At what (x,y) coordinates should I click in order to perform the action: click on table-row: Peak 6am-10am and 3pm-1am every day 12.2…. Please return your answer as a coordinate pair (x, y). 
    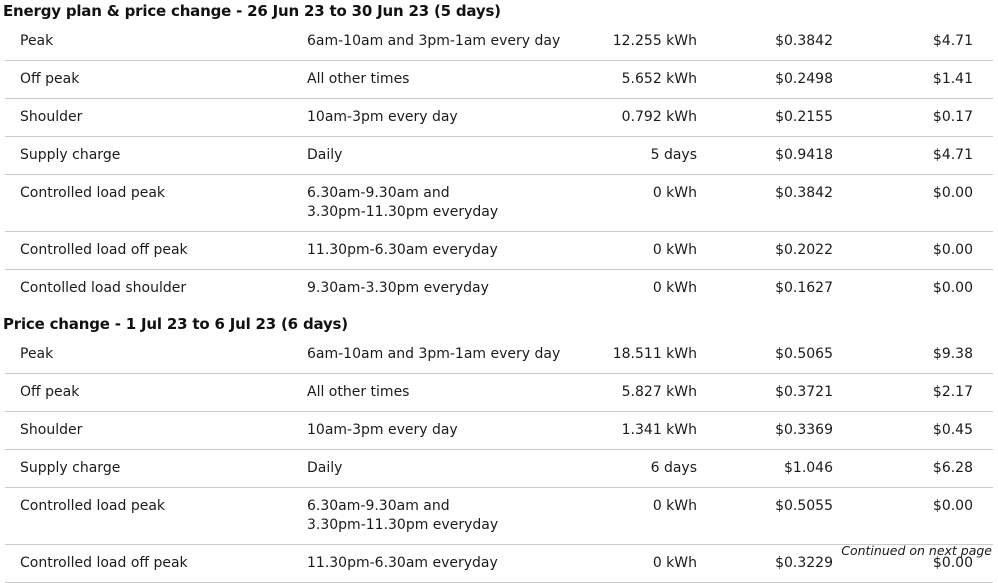
    Looking at the image, I should click on (499, 42).